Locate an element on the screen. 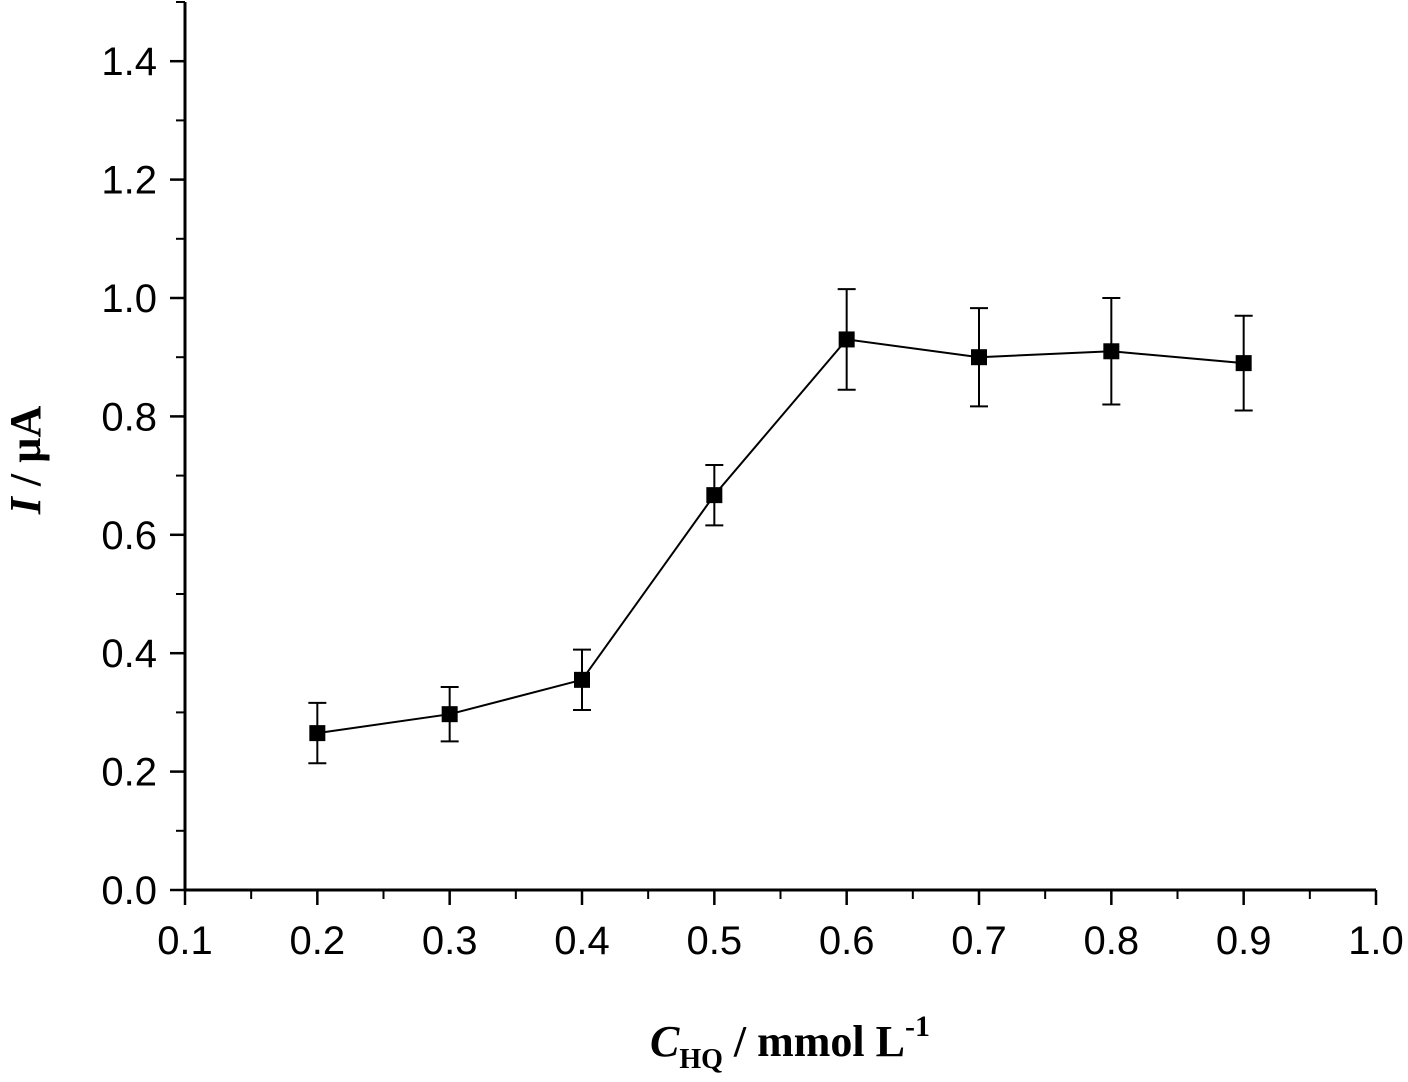  y-tick-label: 0.0 is located at coordinates (129, 891).